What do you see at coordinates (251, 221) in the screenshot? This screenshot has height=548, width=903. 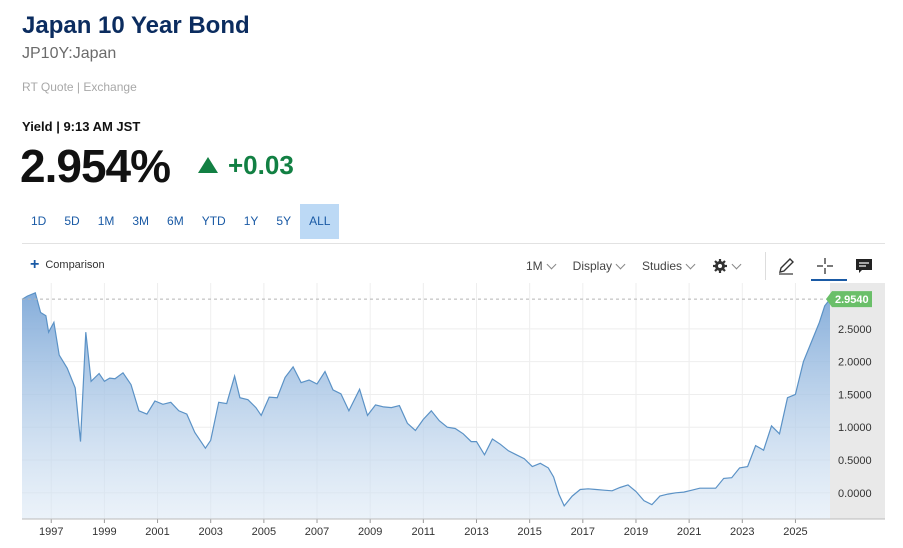 I see `range-button-1y: 1Y` at bounding box center [251, 221].